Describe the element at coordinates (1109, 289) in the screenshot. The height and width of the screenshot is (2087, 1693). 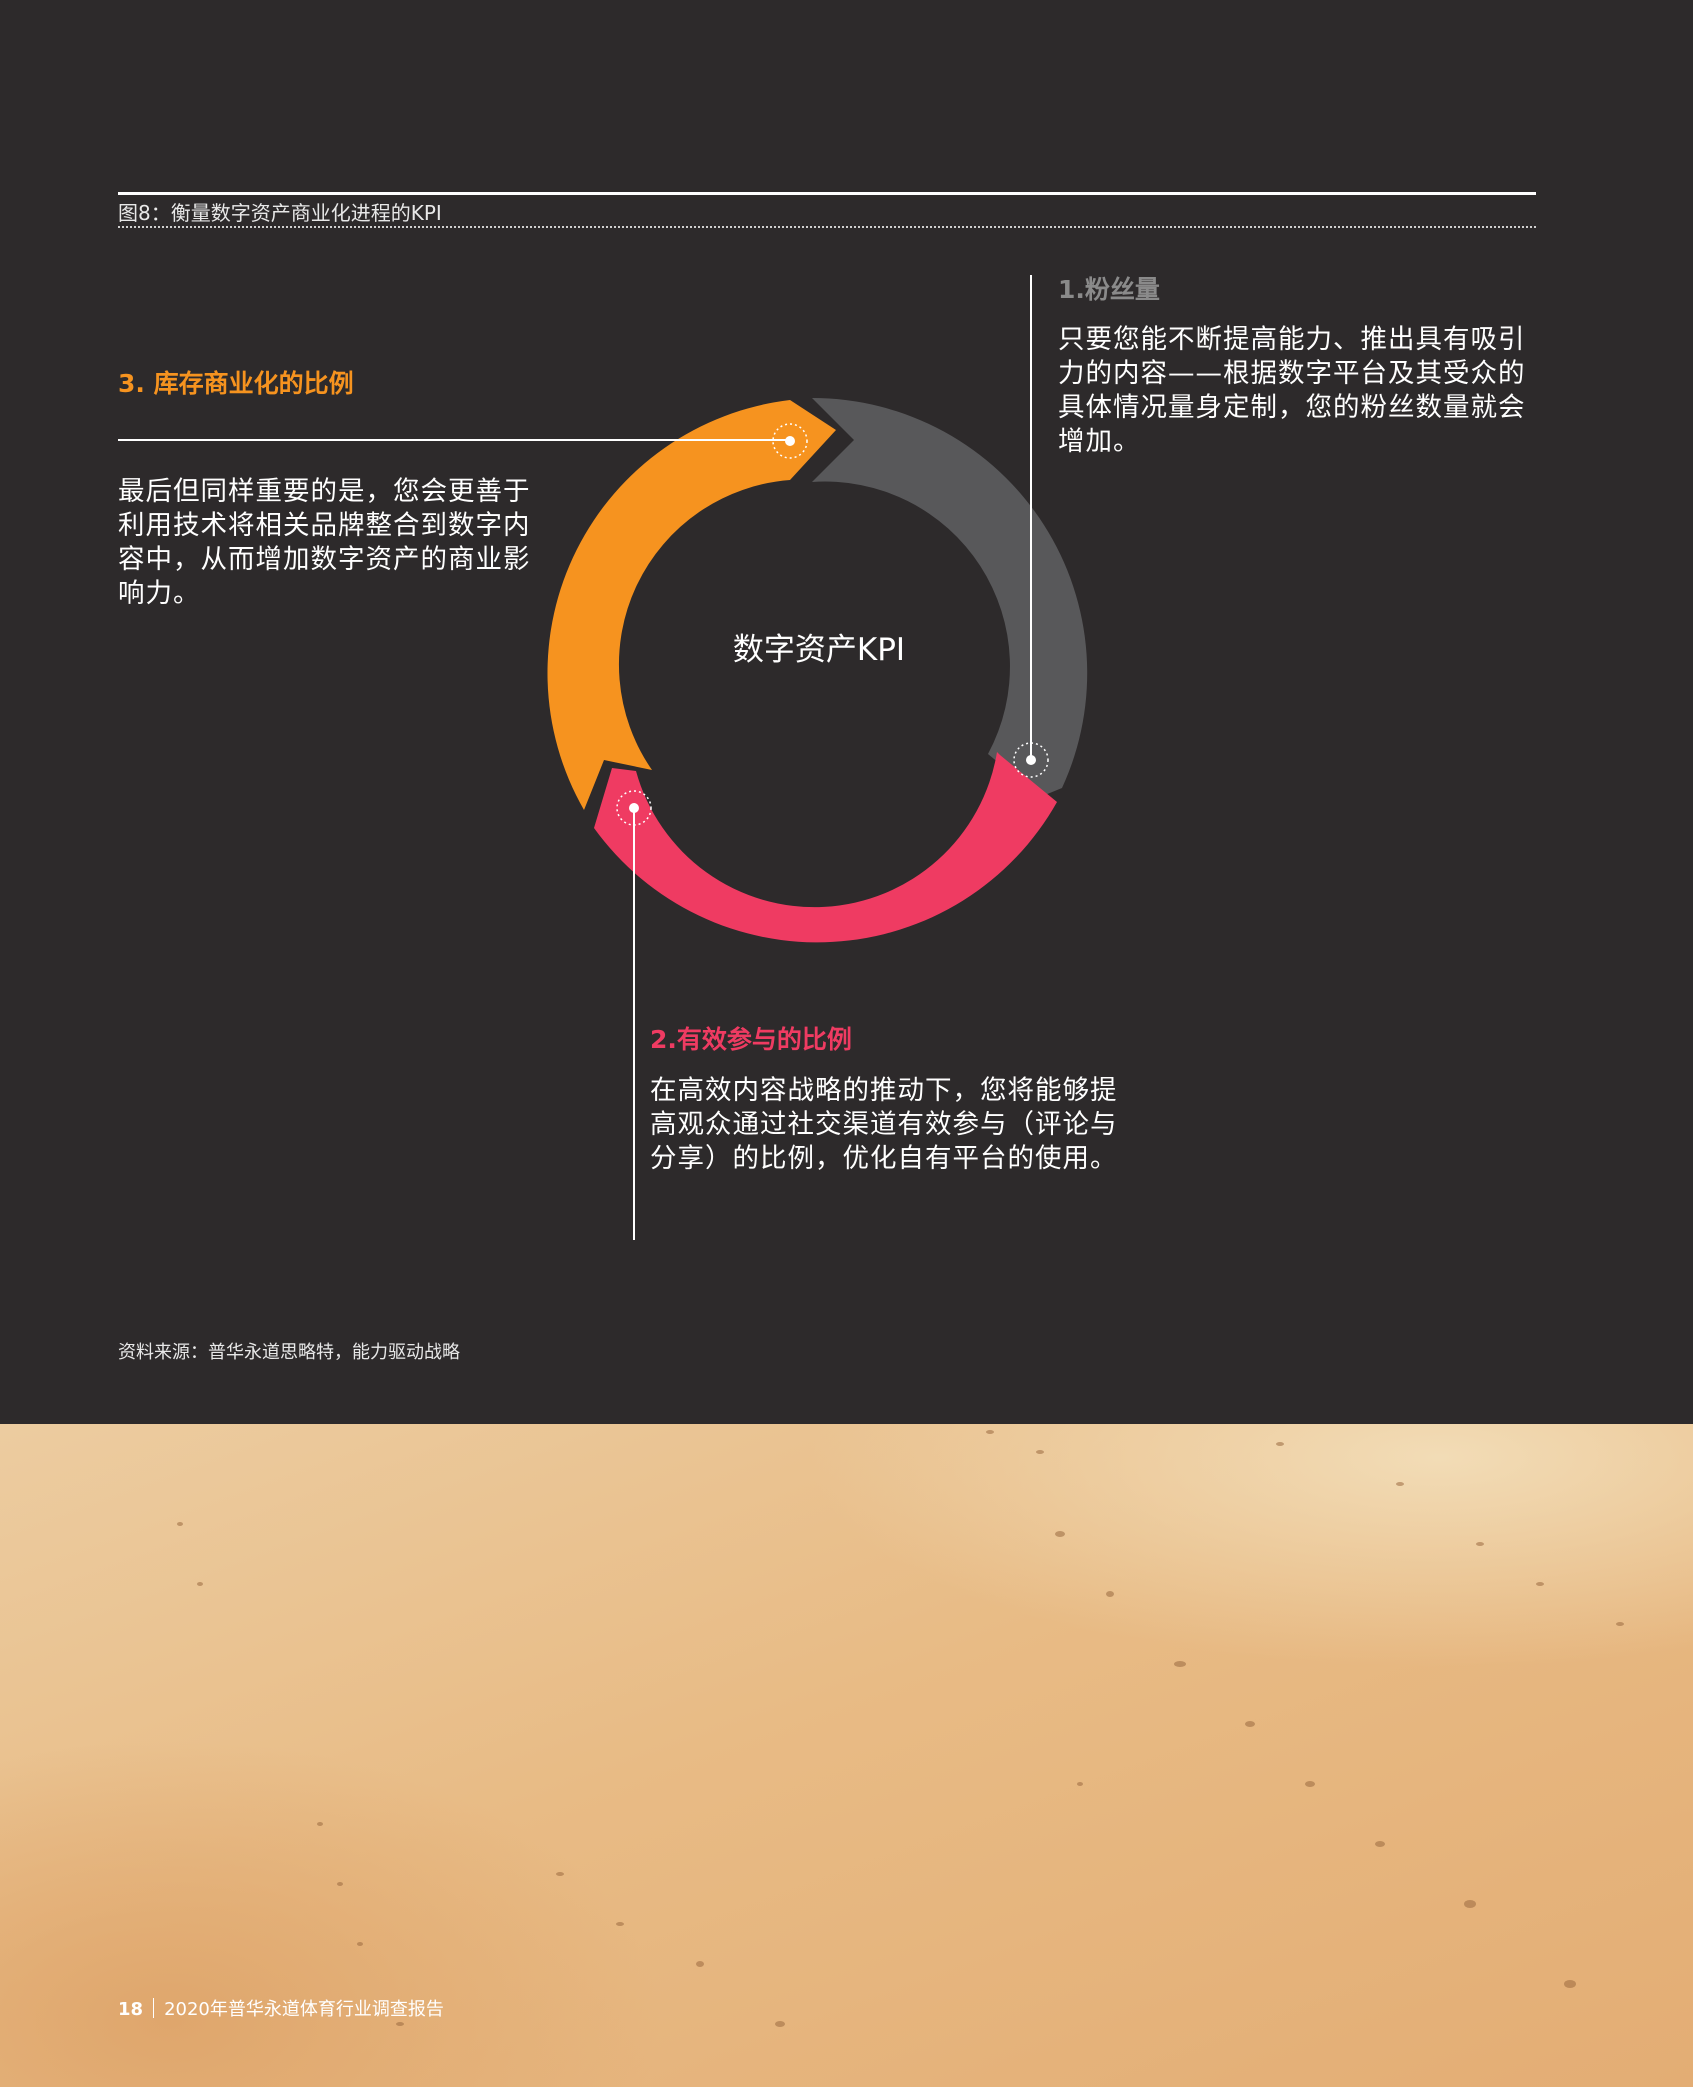
I see `kpi-heading-fans: 1.粉丝量` at that location.